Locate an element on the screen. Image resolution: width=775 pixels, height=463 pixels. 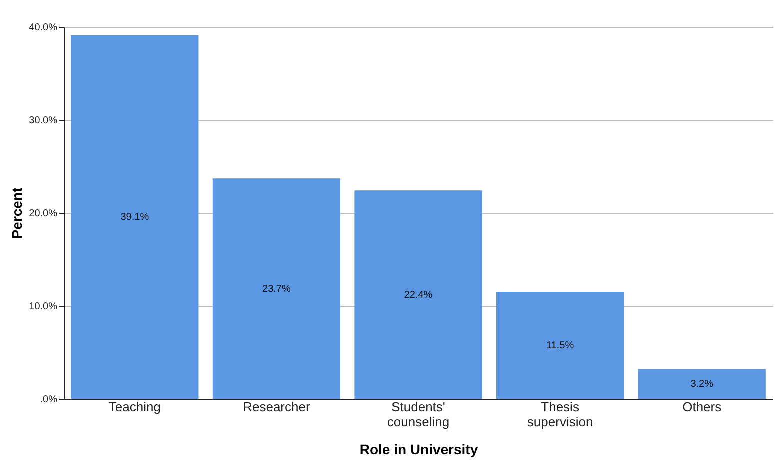
y-tick-label: .0% is located at coordinates (49, 400).